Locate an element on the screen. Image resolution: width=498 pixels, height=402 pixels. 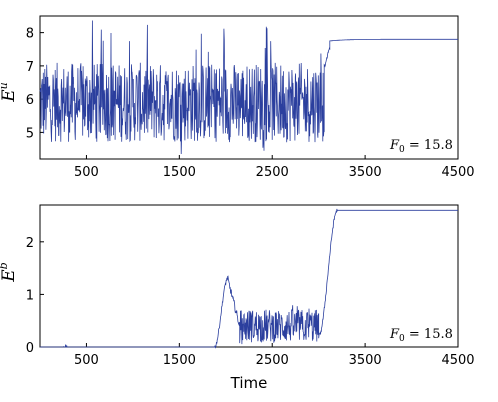
y-tick-label: 6 is located at coordinates (30, 100).